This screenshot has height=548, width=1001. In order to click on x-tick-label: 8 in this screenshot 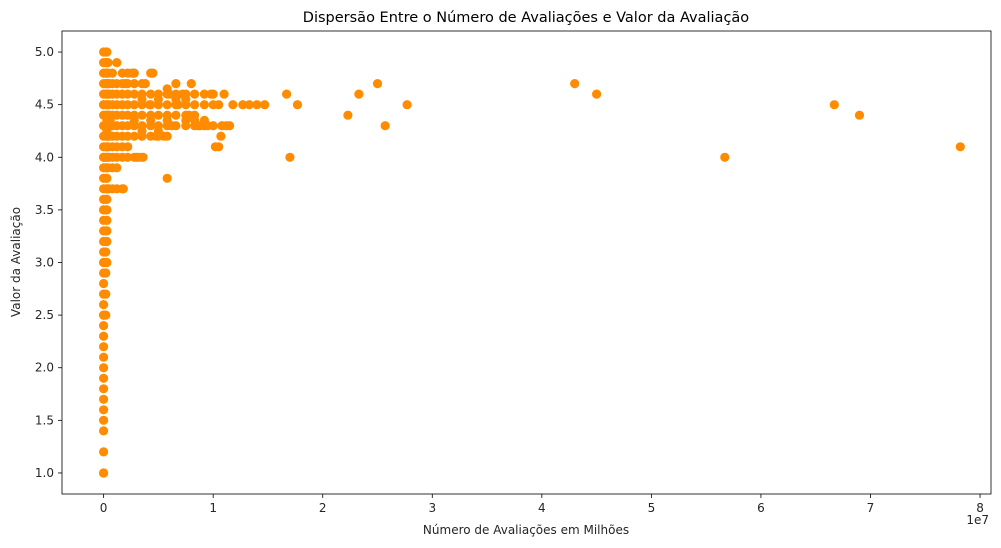, I will do `click(980, 508)`.